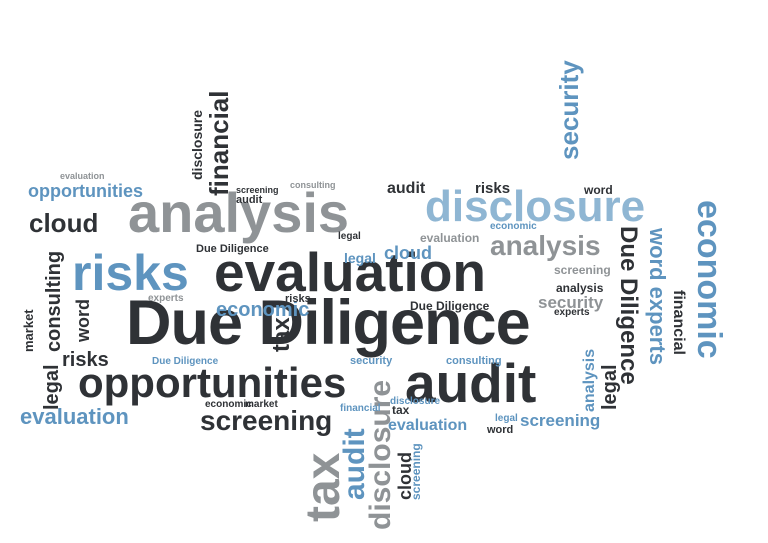 The height and width of the screenshot is (543, 768). Describe the element at coordinates (298, 299) in the screenshot. I see `word-risks-small: risks` at that location.